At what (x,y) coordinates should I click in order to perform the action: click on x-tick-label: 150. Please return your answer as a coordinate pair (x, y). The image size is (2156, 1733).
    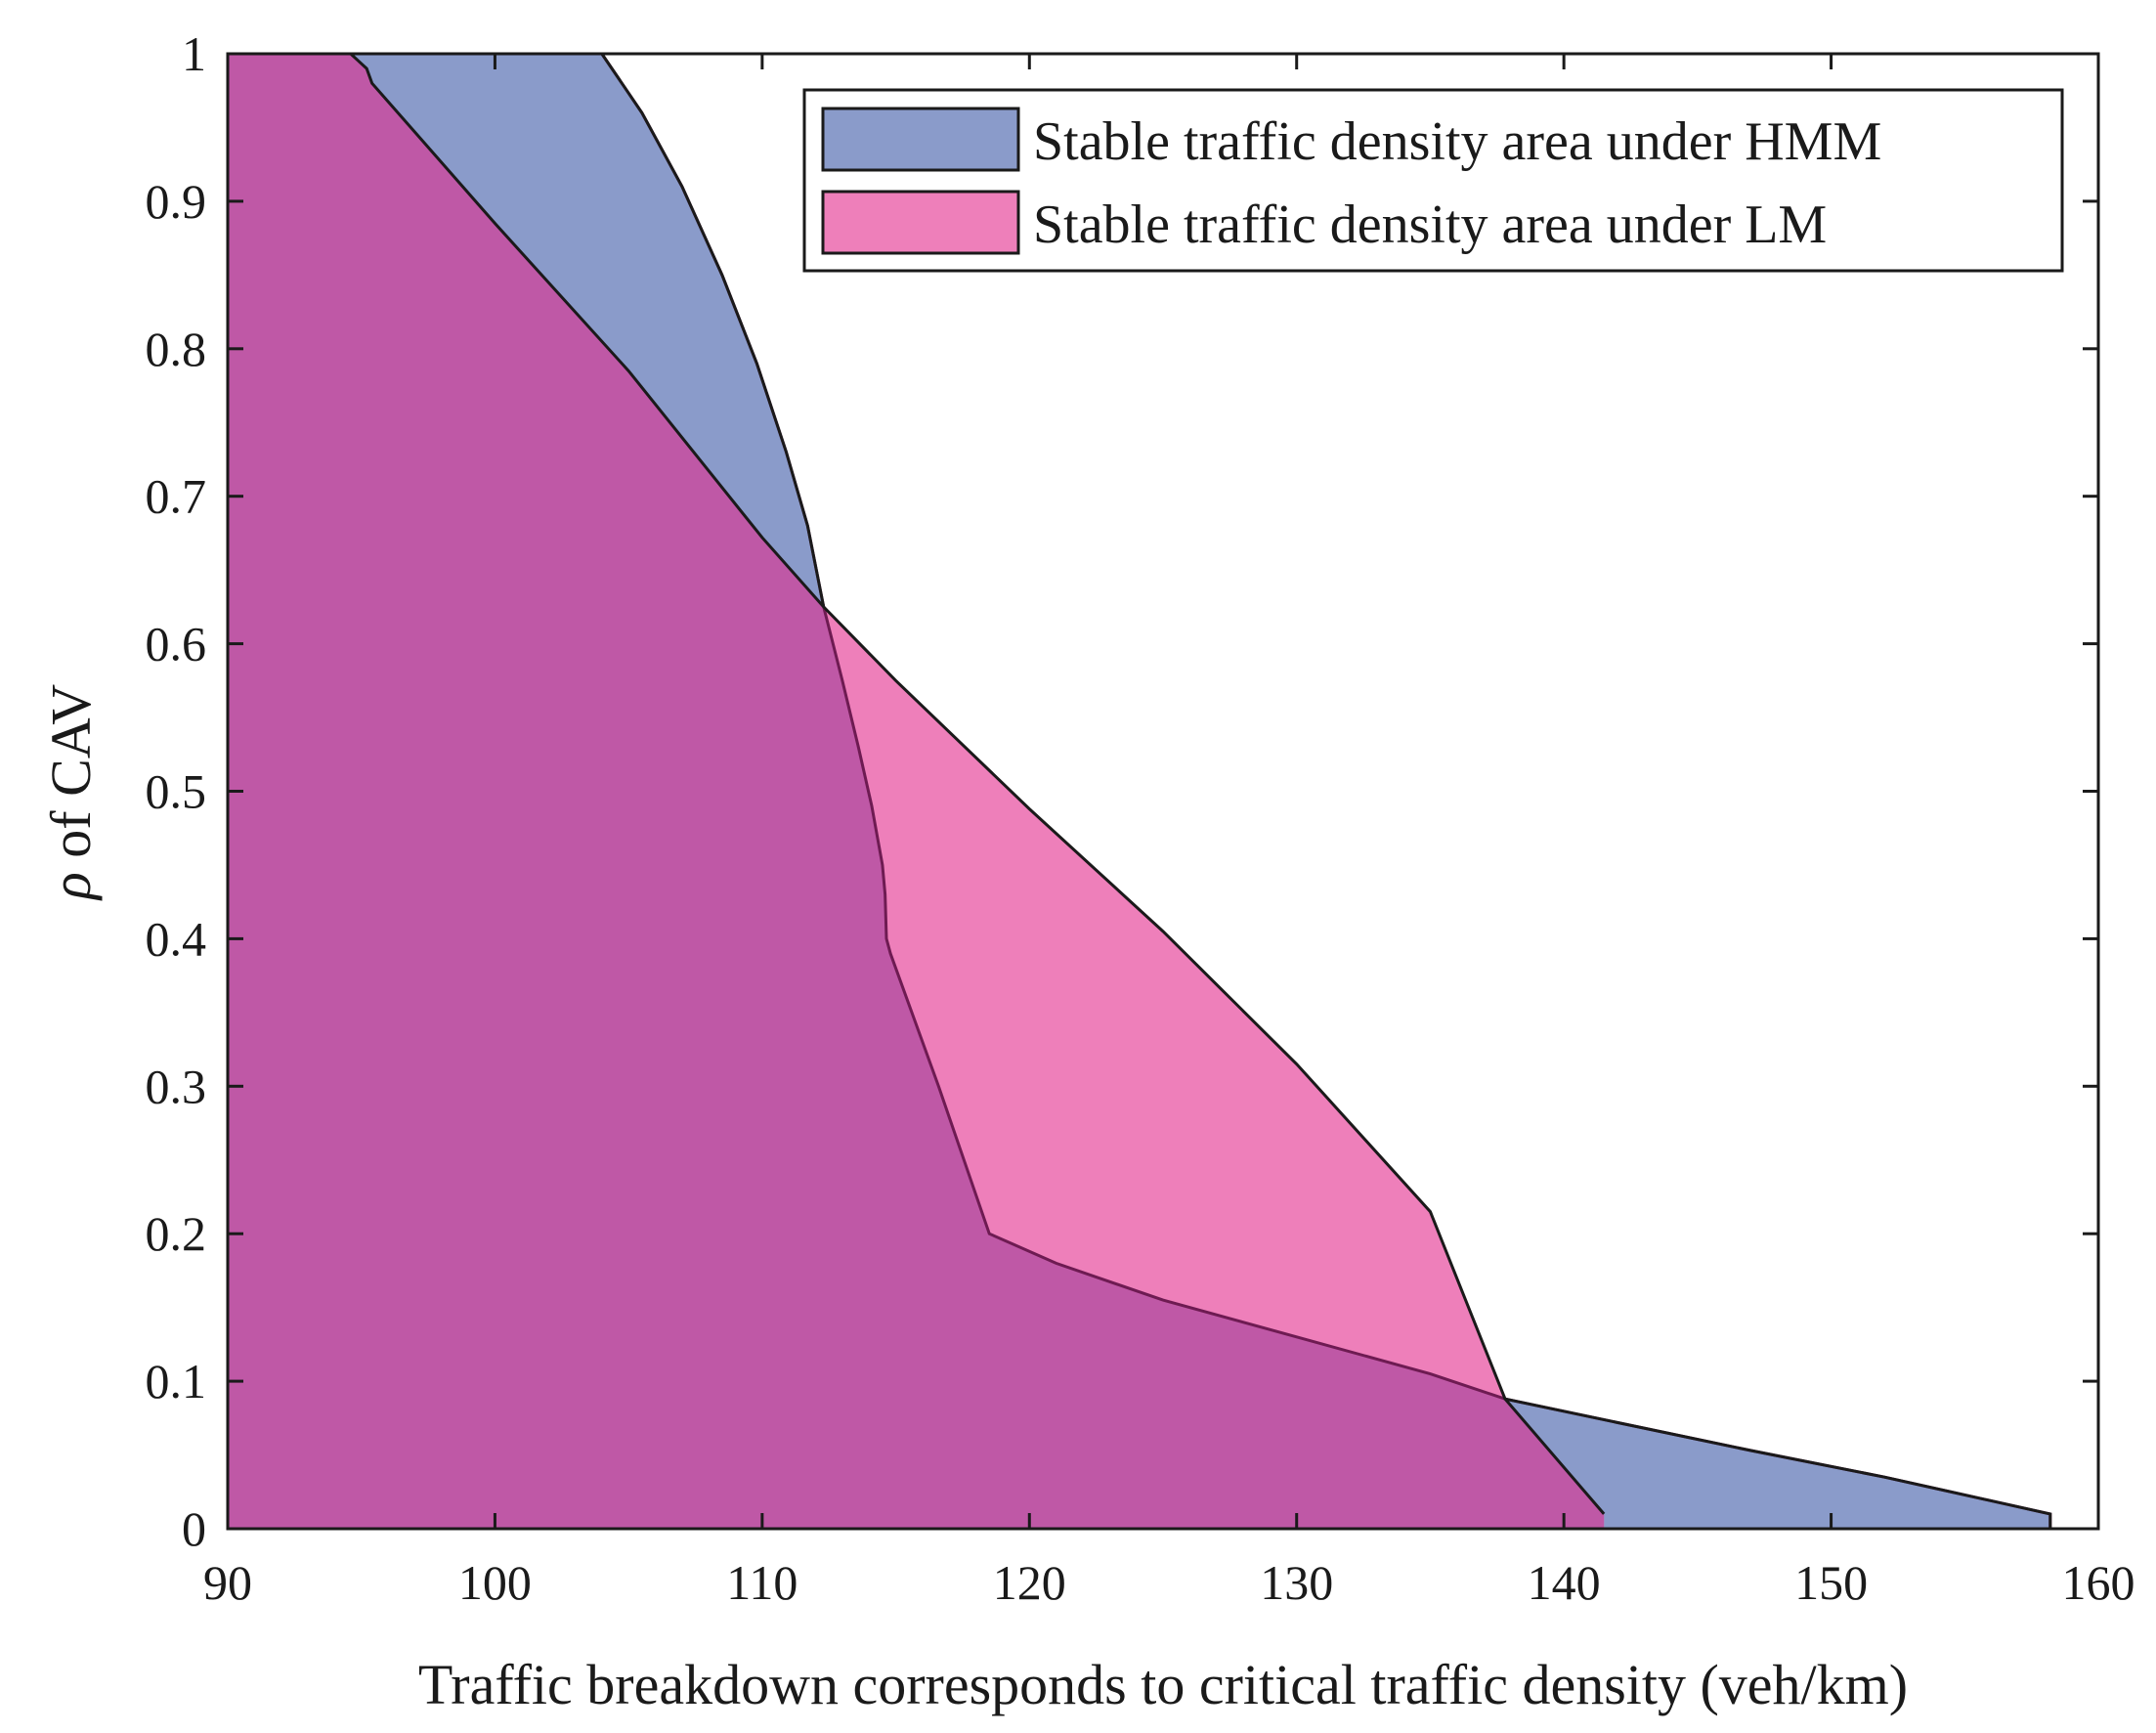
    Looking at the image, I should click on (1831, 1582).